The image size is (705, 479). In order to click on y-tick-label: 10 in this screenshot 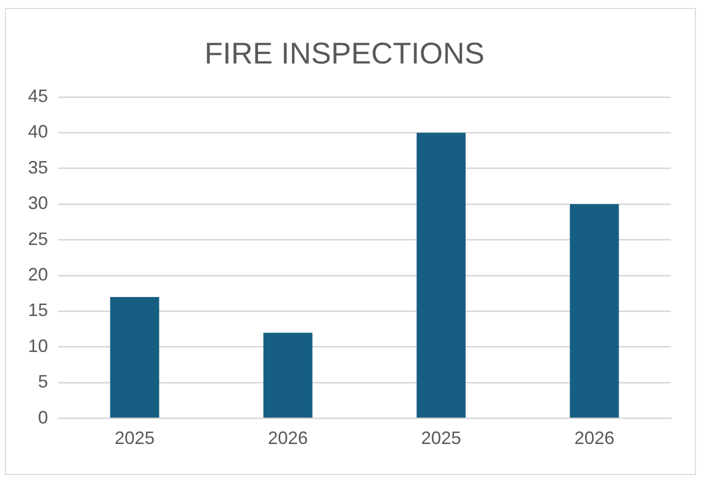, I will do `click(38, 346)`.